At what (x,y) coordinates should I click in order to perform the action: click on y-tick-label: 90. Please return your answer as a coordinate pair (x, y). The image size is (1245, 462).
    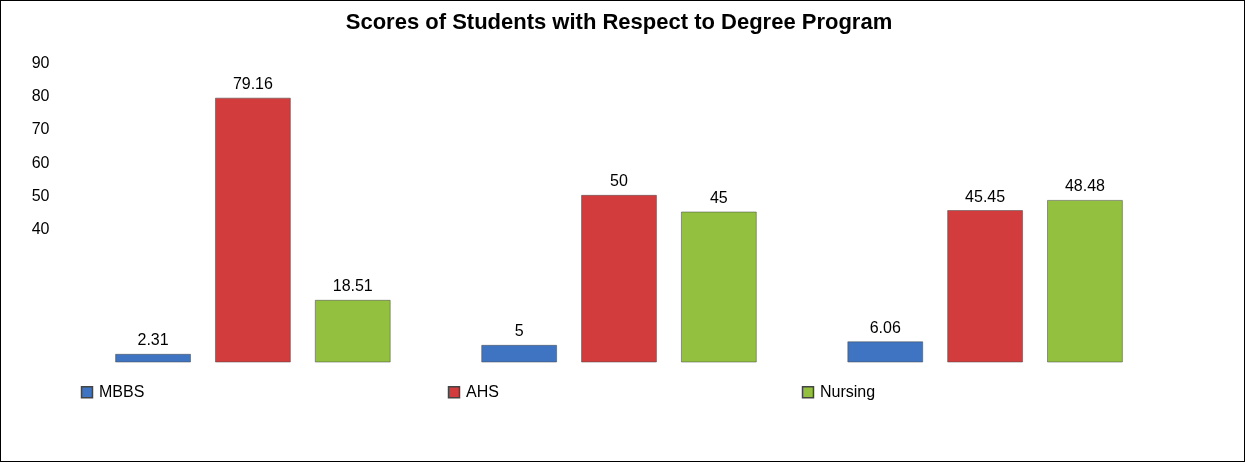
    Looking at the image, I should click on (40, 62).